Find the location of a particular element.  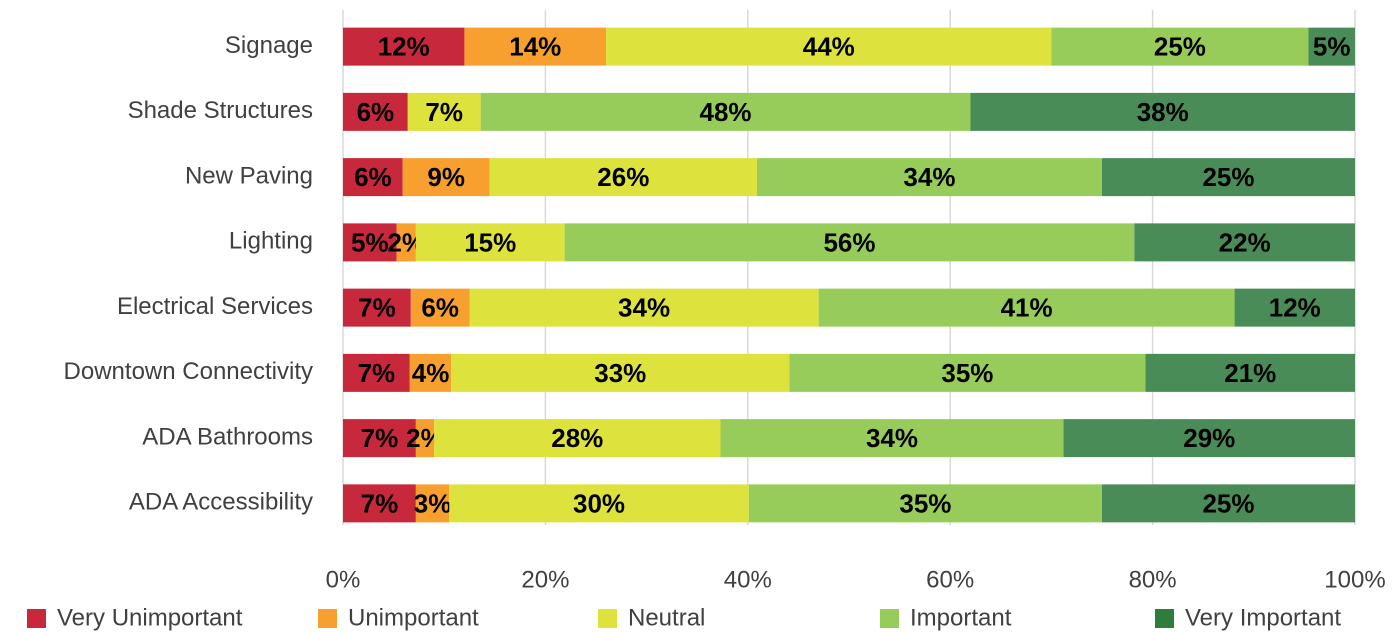

value-label: 22% is located at coordinates (1245, 242).